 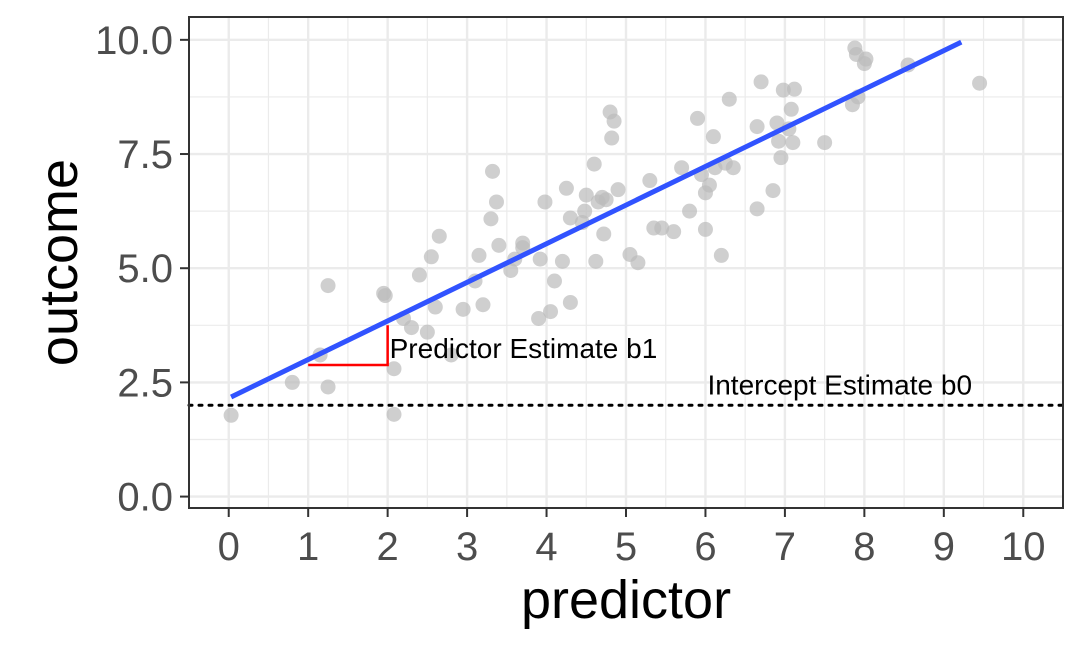 What do you see at coordinates (524, 348) in the screenshot?
I see `annotation-label: Predictor Estimate b1` at bounding box center [524, 348].